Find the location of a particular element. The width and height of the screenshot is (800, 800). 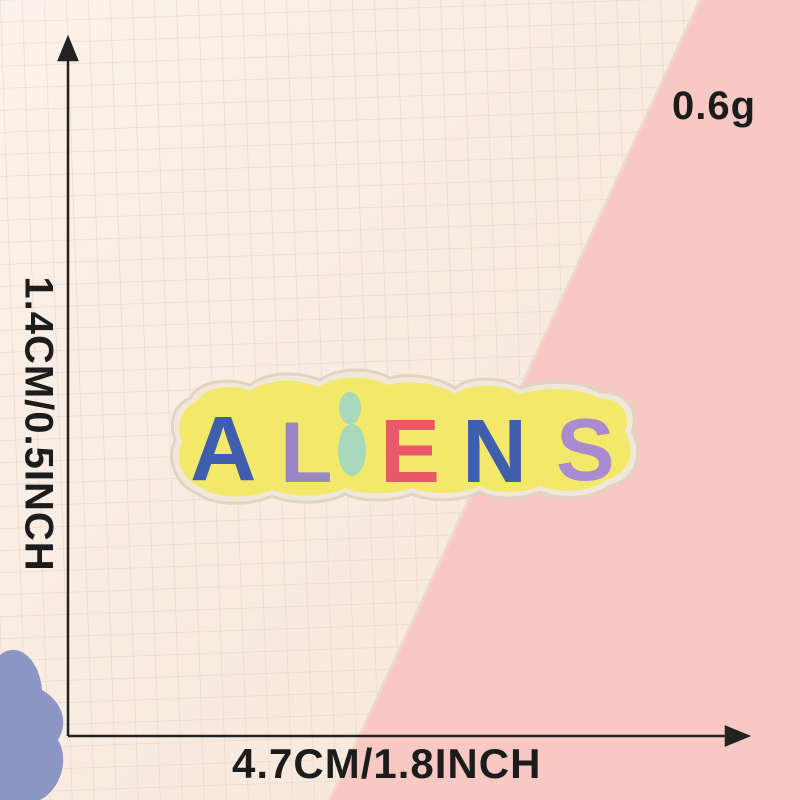

blue-decoration is located at coordinates (32, 724).